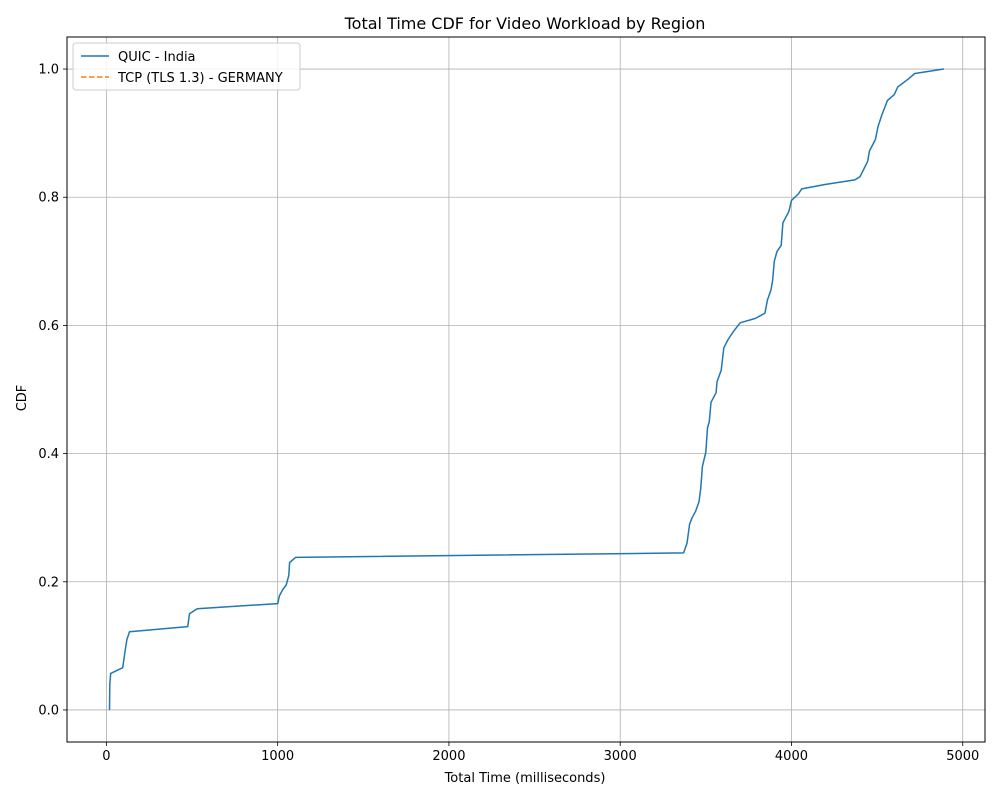  I want to click on x-axis-ticks: 0 1000 2000 3000 4000 5000, so click(540, 753).